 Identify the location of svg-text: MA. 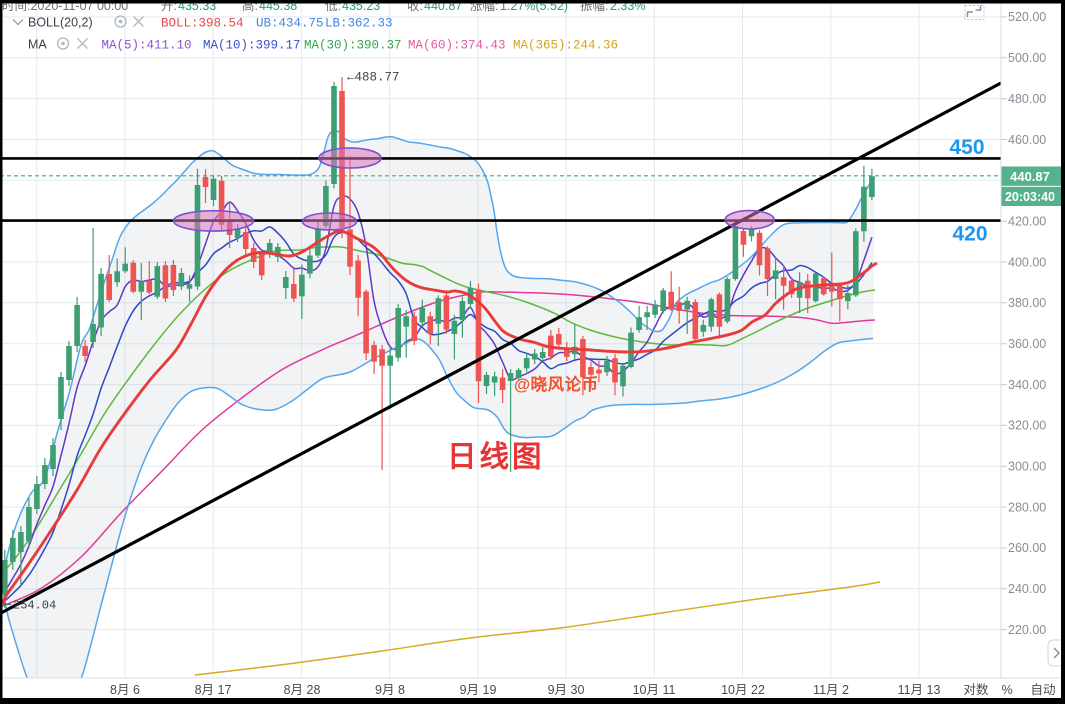
(37, 45).